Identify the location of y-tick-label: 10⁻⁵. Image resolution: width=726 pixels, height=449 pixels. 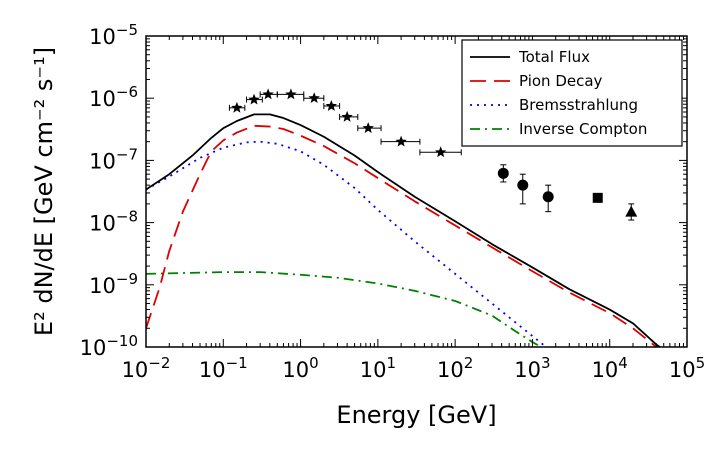
(113, 35).